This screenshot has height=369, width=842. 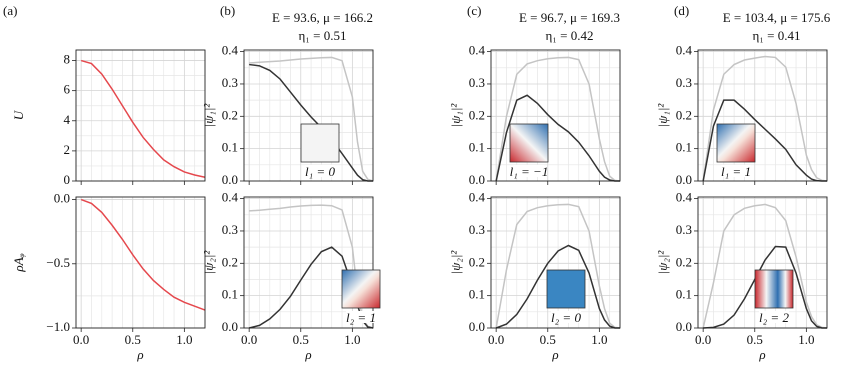 I want to click on inset-label: l₁ = −1, so click(x=529, y=171).